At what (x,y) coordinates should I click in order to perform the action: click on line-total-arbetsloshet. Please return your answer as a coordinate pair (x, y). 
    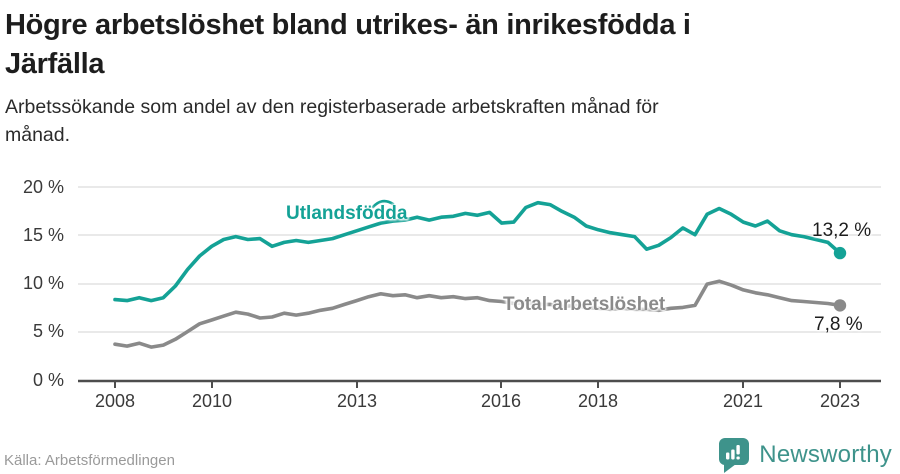
    Looking at the image, I should click on (477, 314).